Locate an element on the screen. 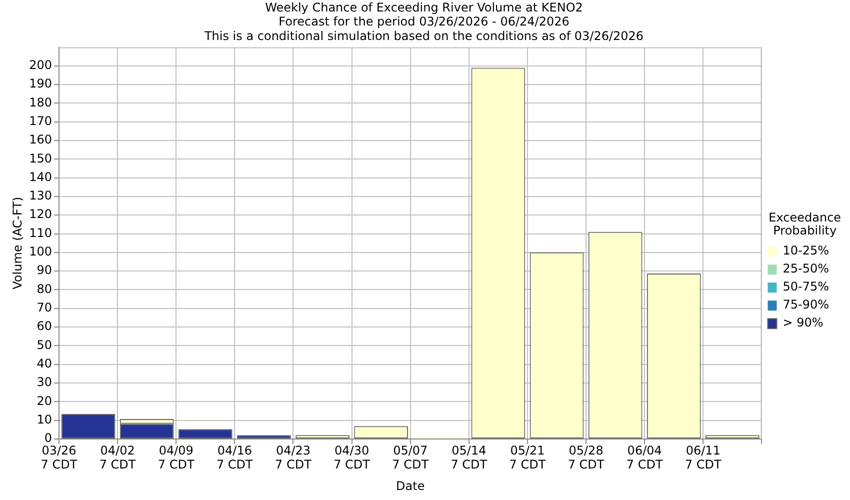 This screenshot has width=850, height=500. y-tick-label: 190 is located at coordinates (40, 83).